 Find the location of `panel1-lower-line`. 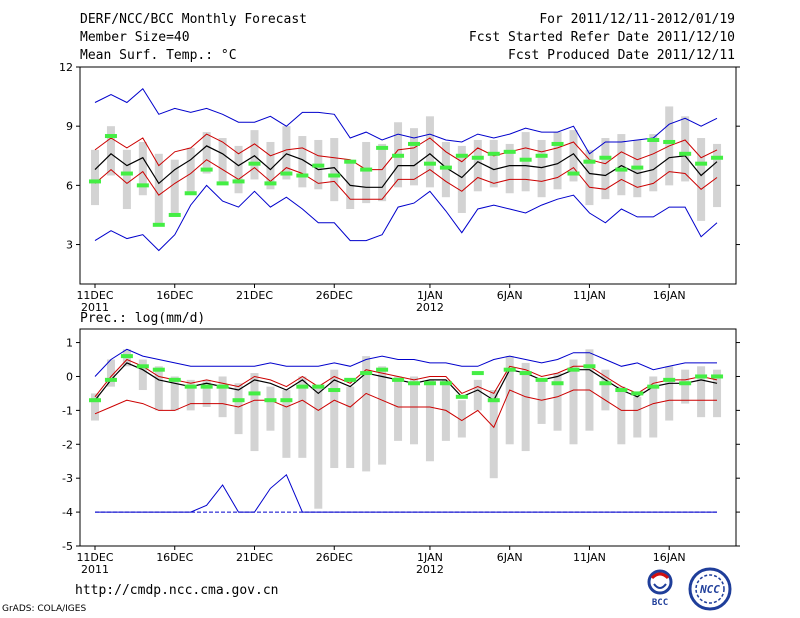

panel1-lower-line is located at coordinates (406, 179).